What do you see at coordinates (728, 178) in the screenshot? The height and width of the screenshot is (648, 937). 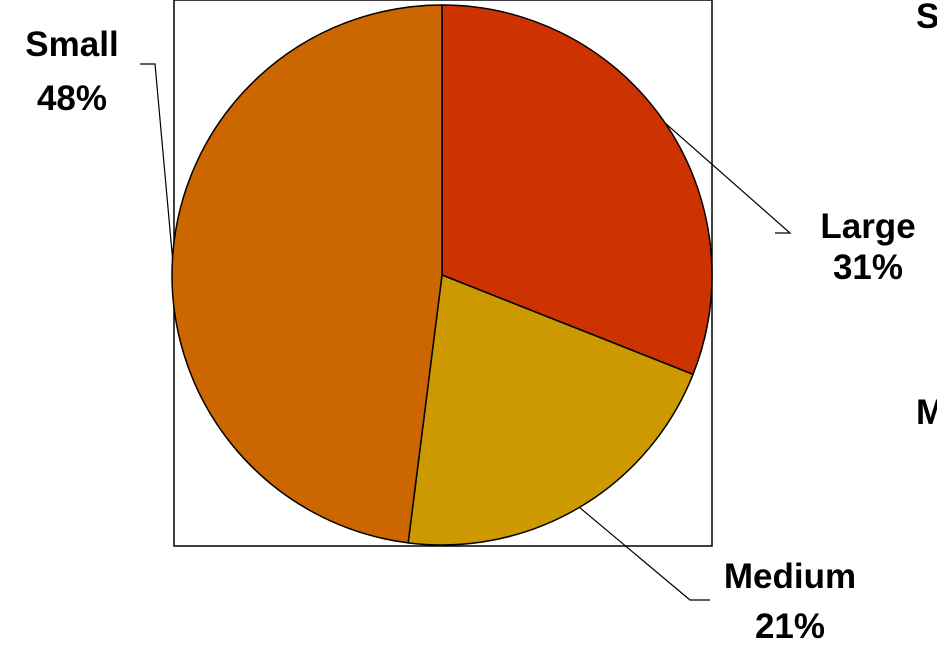 I see `leader-line-large` at bounding box center [728, 178].